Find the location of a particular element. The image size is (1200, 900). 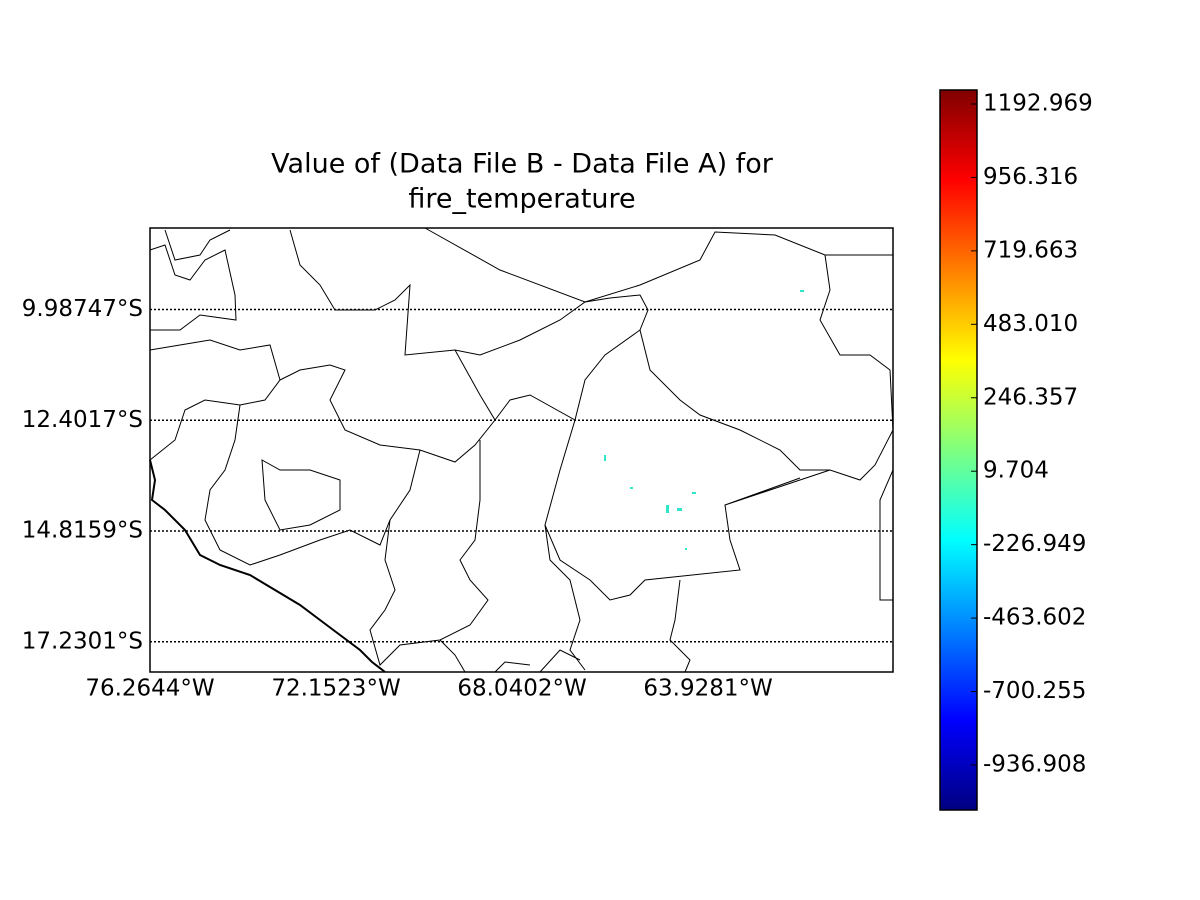

colorbar is located at coordinates (958, 450).